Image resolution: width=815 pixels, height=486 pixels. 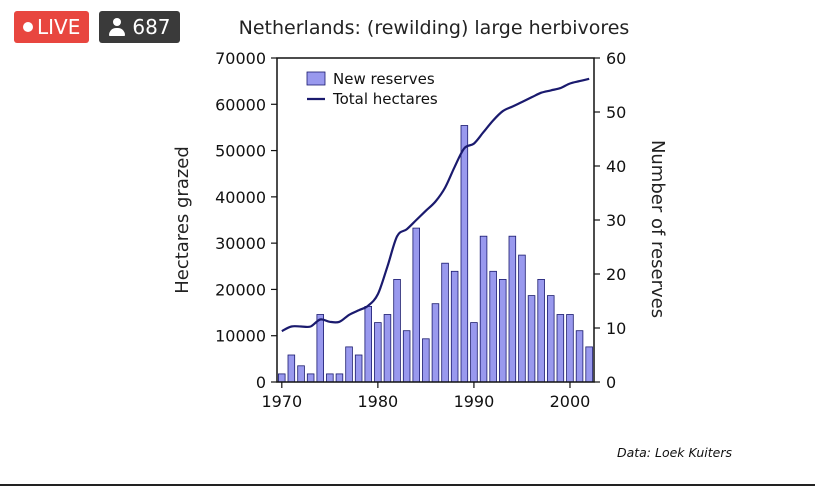 I want to click on left-tick-label: 10000, so click(x=240, y=336).